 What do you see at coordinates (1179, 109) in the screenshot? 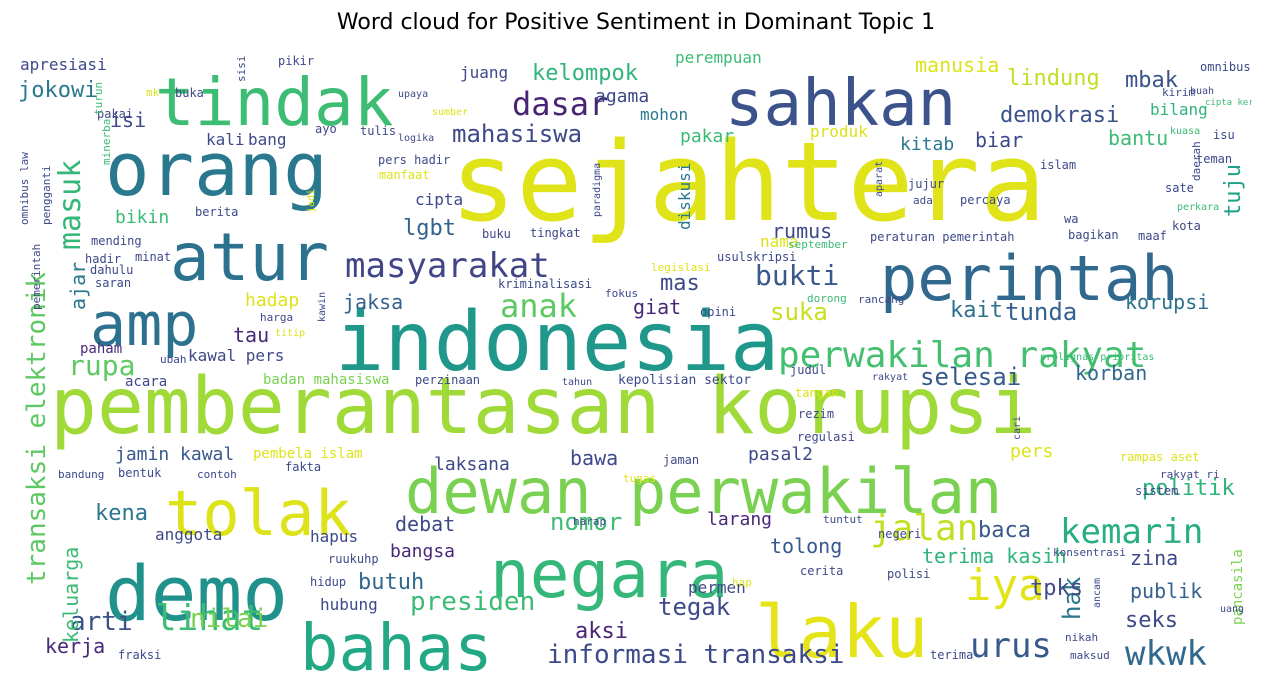
I see `word-bilang: bilang` at bounding box center [1179, 109].